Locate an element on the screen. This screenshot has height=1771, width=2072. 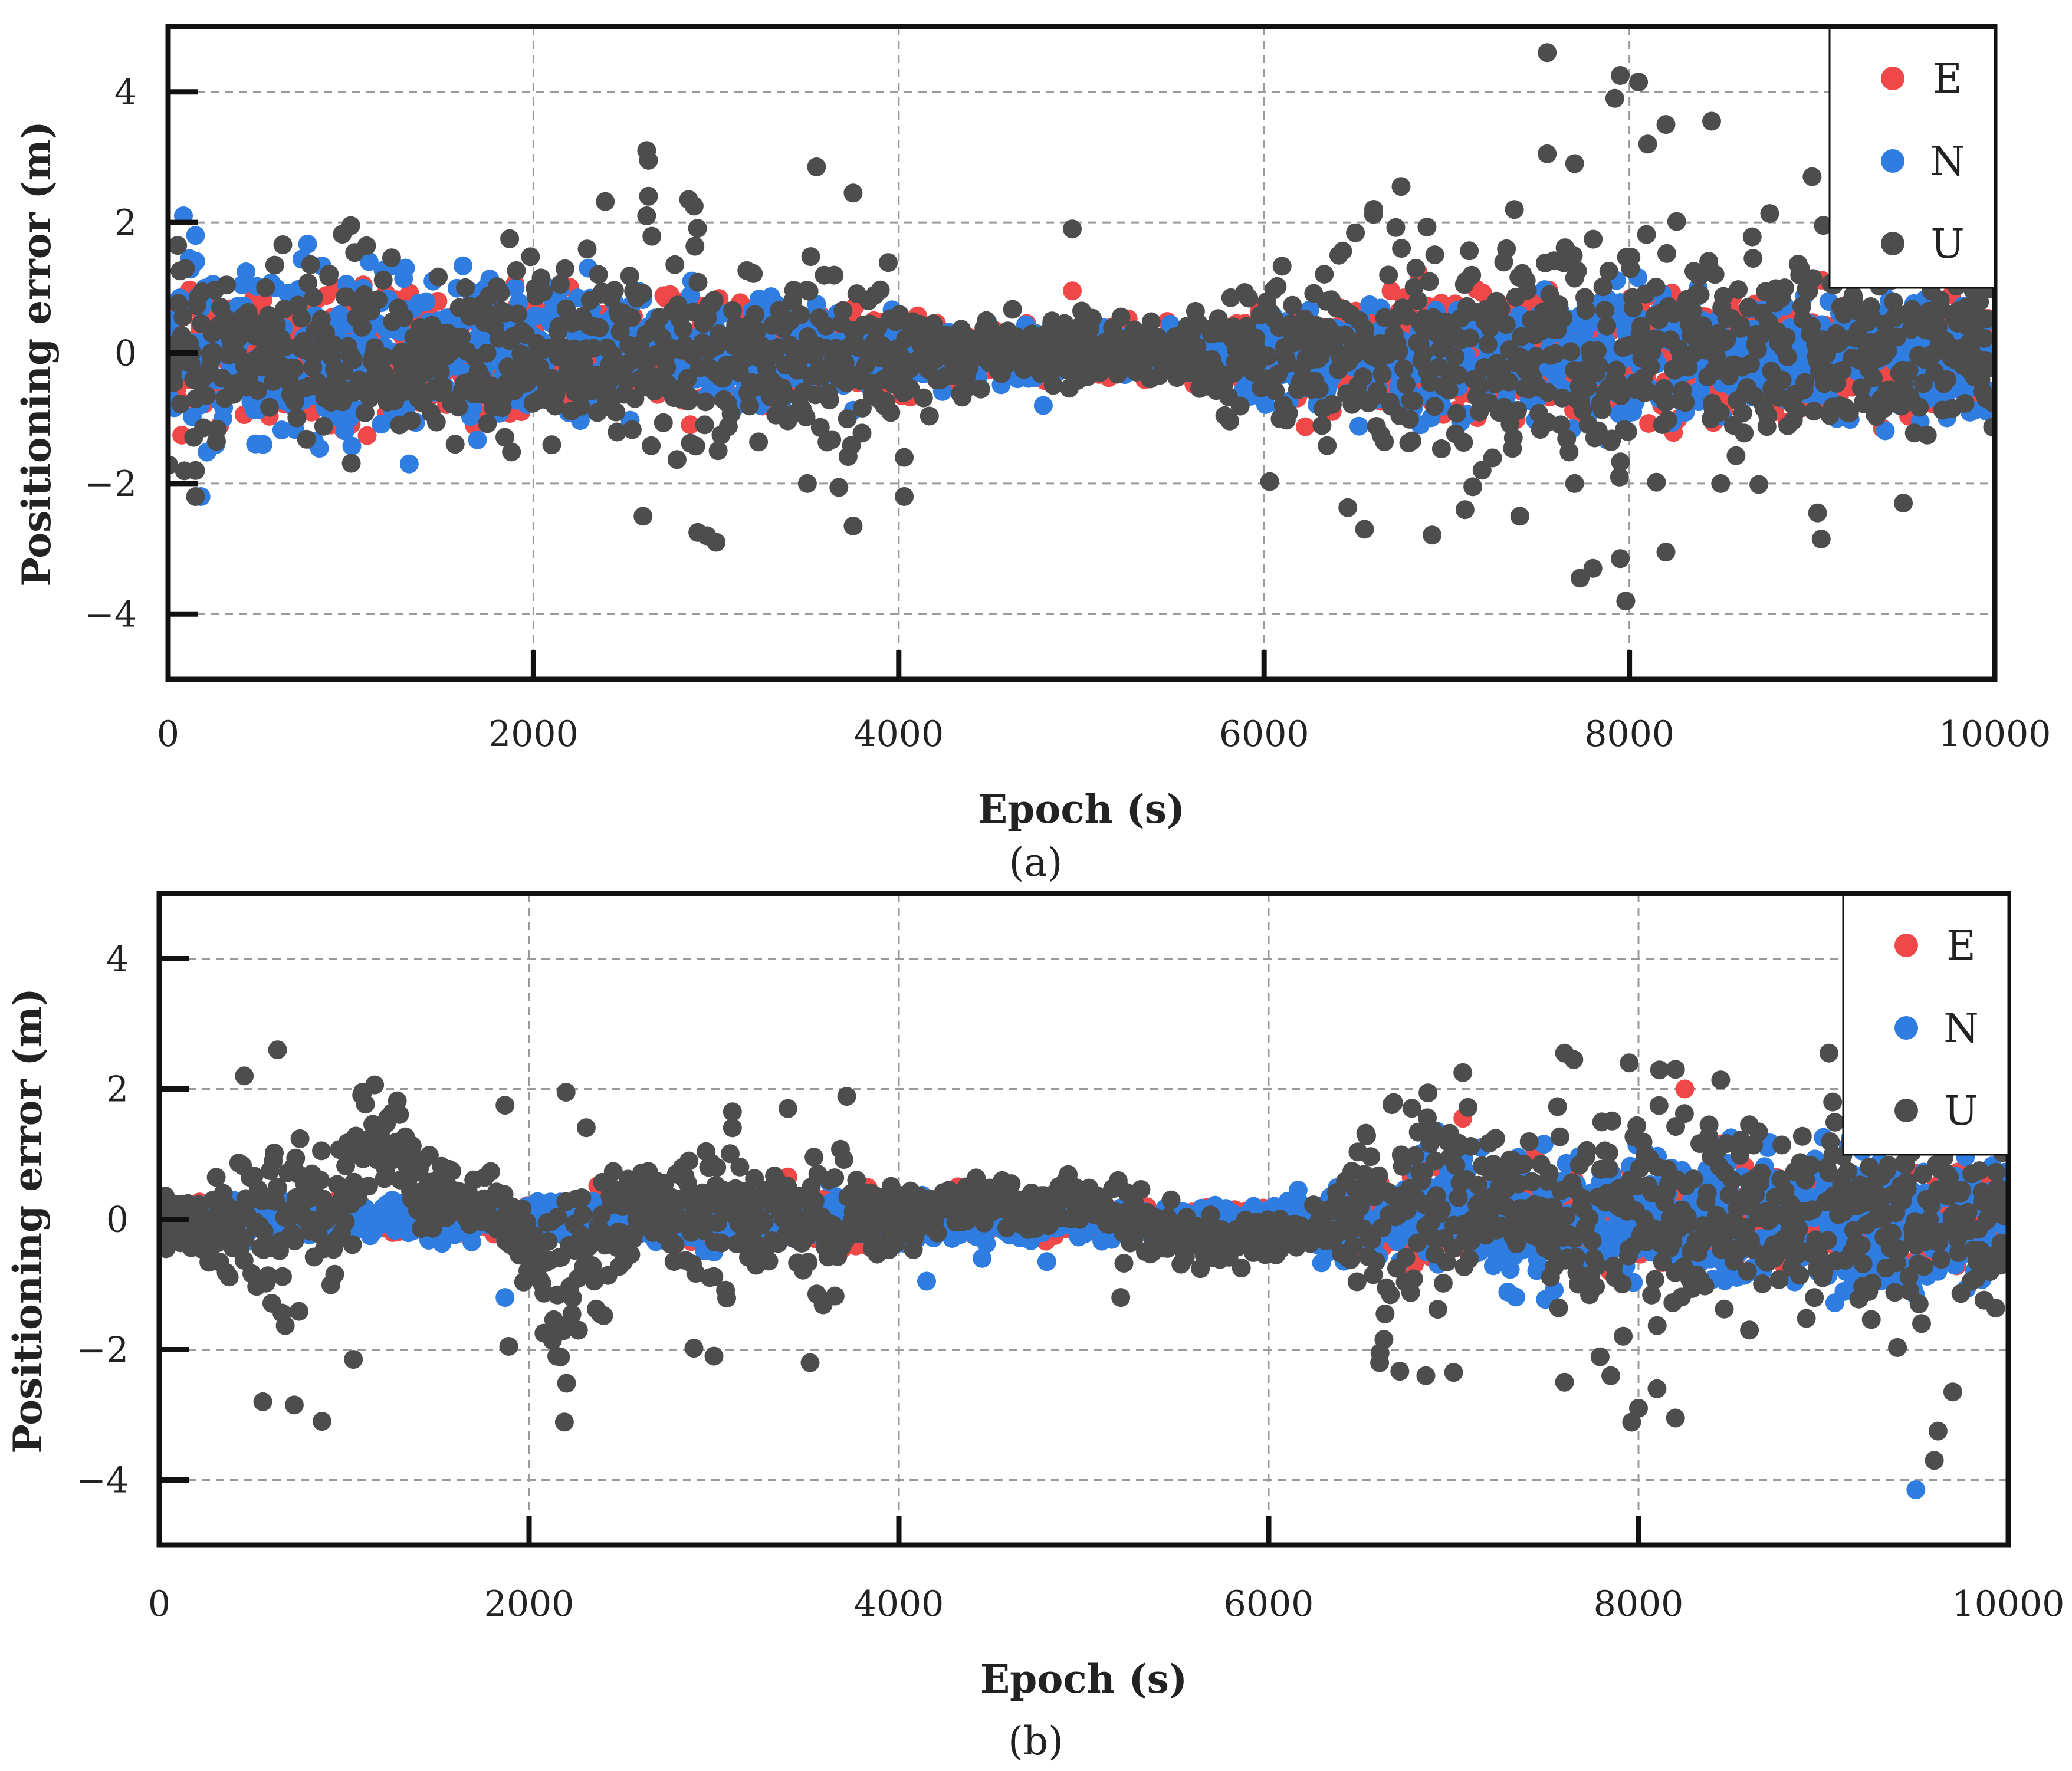
x-tick-label: 8000 is located at coordinates (1629, 734).